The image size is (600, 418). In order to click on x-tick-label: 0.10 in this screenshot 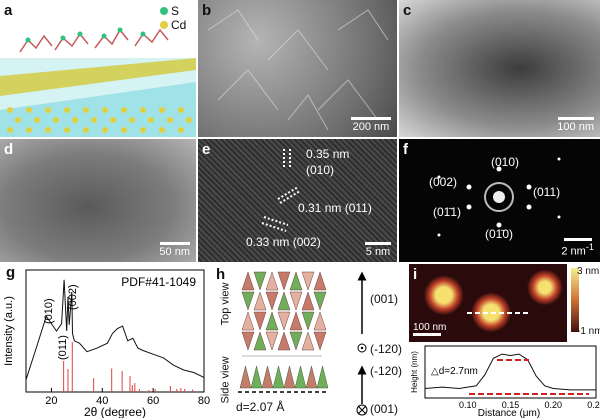, I will do `click(468, 405)`.